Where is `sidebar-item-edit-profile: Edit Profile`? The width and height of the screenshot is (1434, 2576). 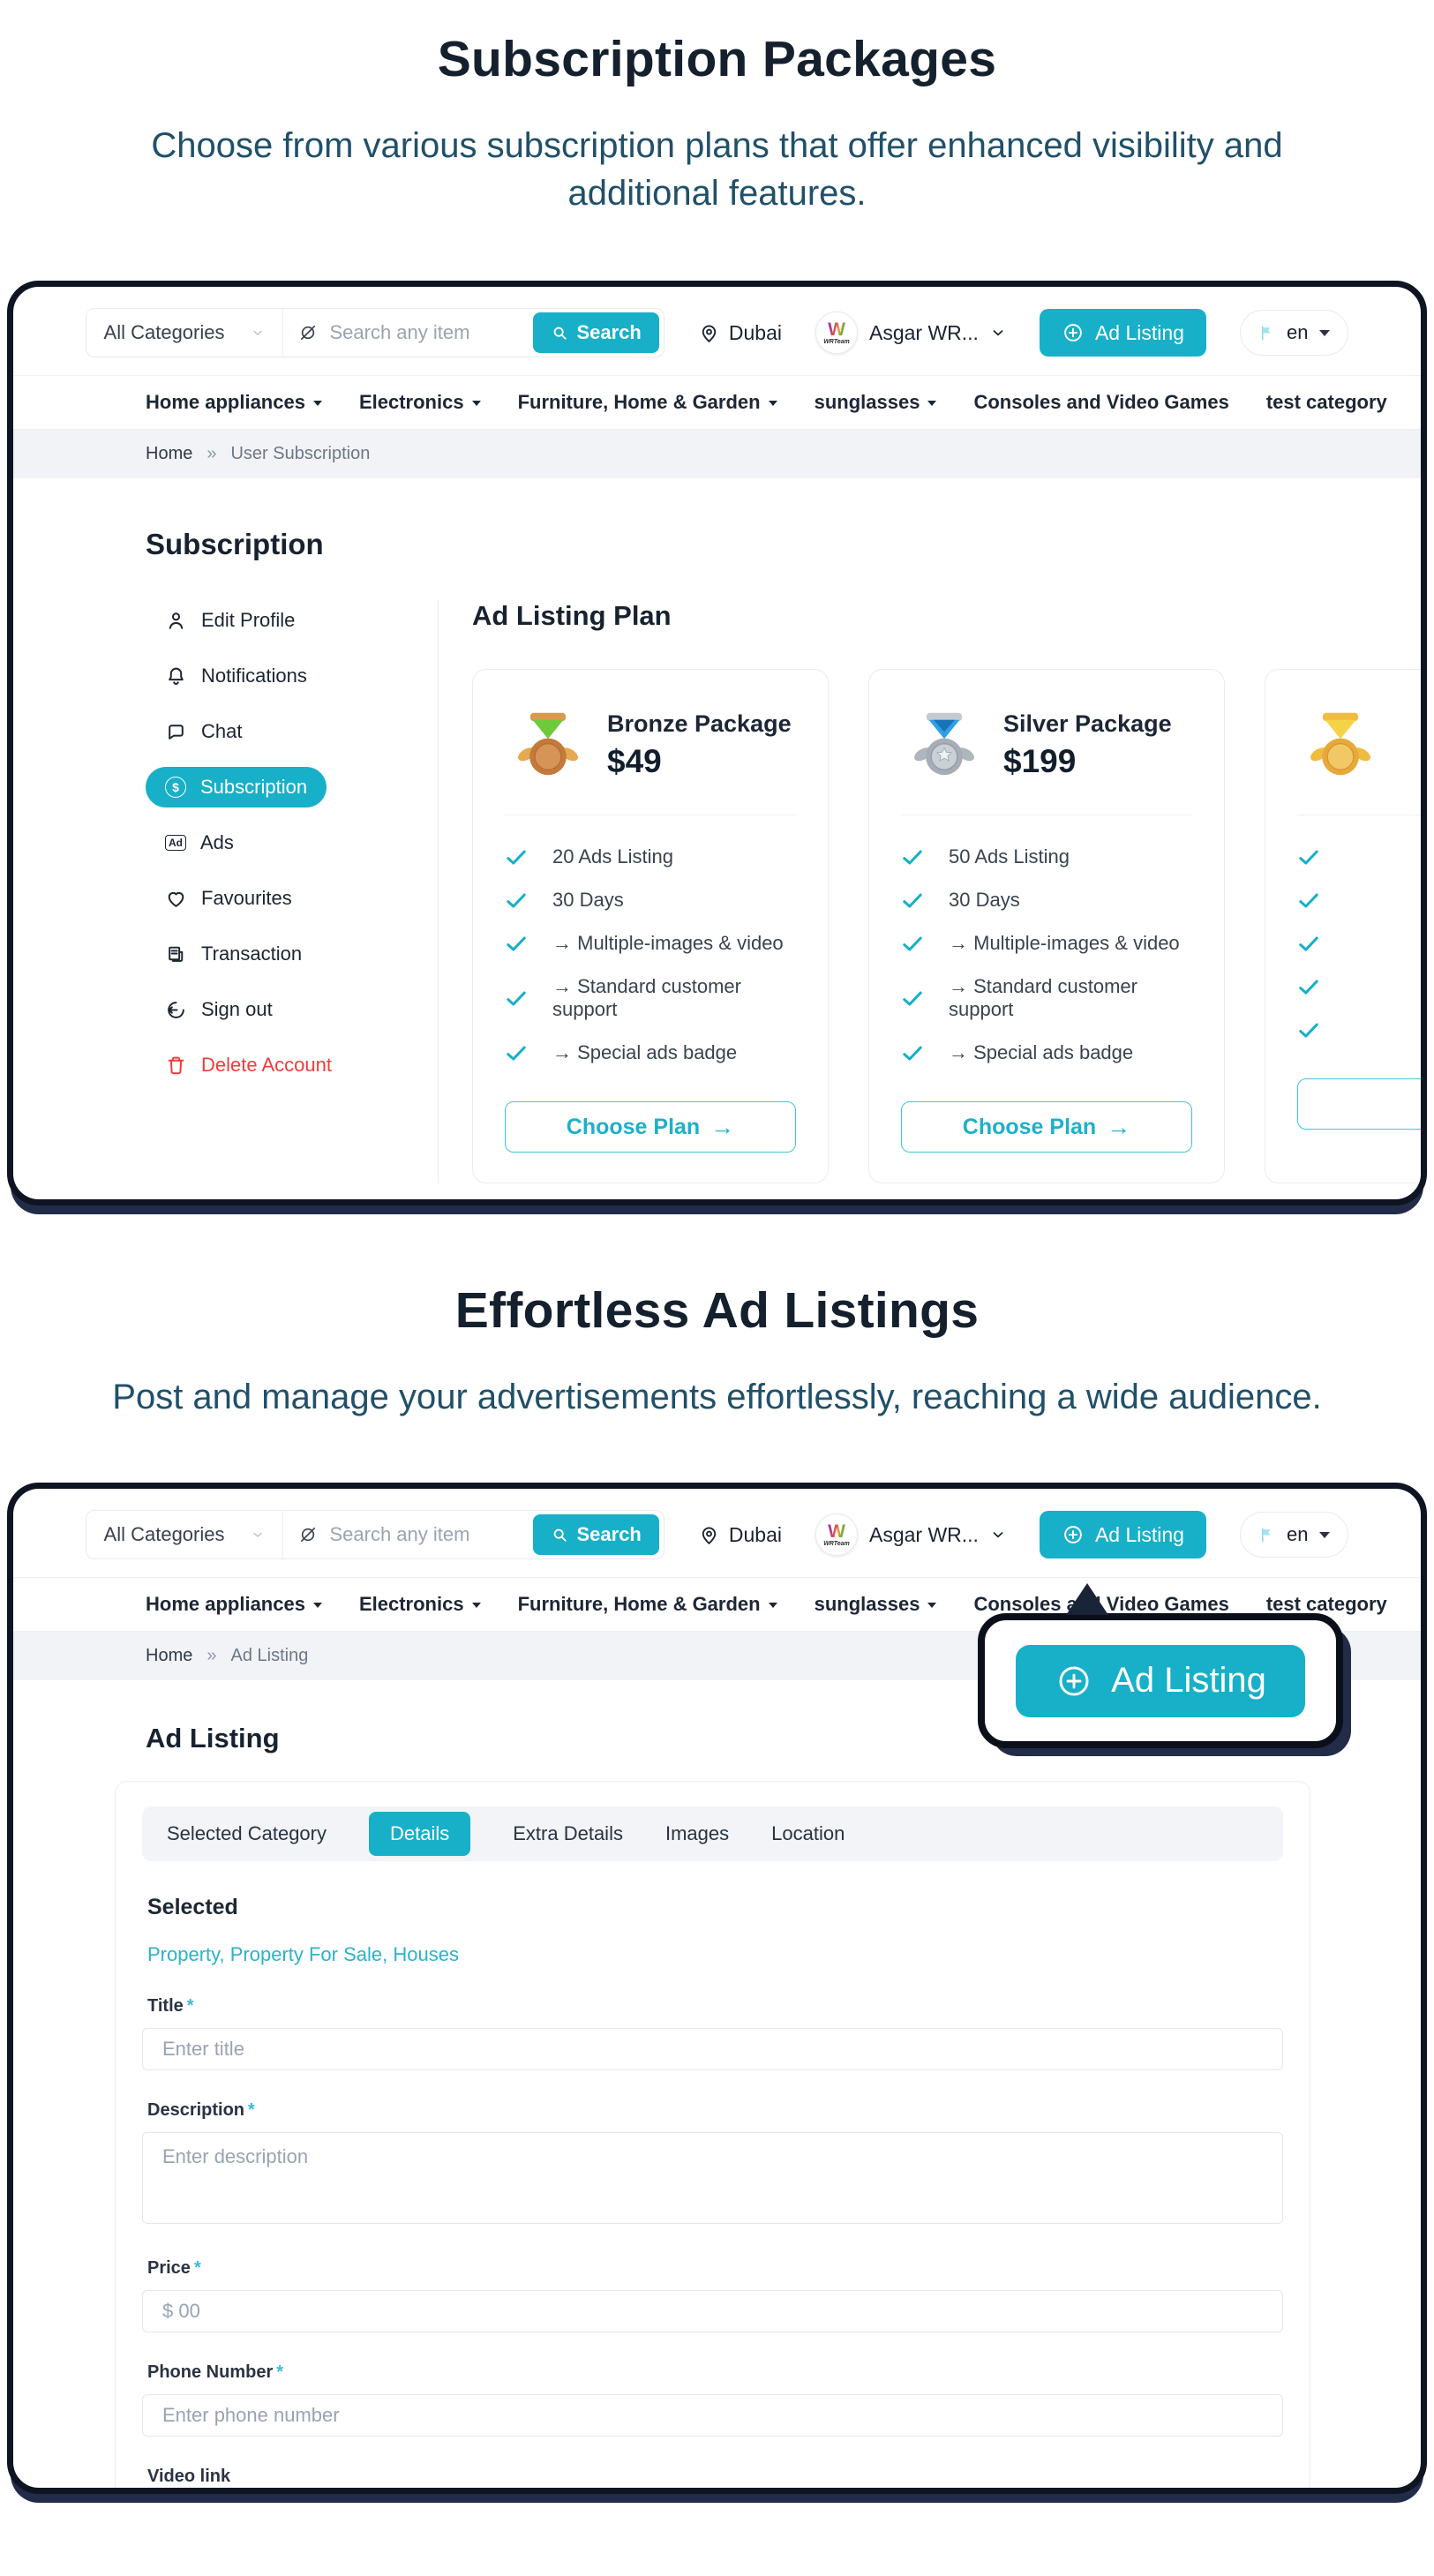 sidebar-item-edit-profile: Edit Profile is located at coordinates (230, 620).